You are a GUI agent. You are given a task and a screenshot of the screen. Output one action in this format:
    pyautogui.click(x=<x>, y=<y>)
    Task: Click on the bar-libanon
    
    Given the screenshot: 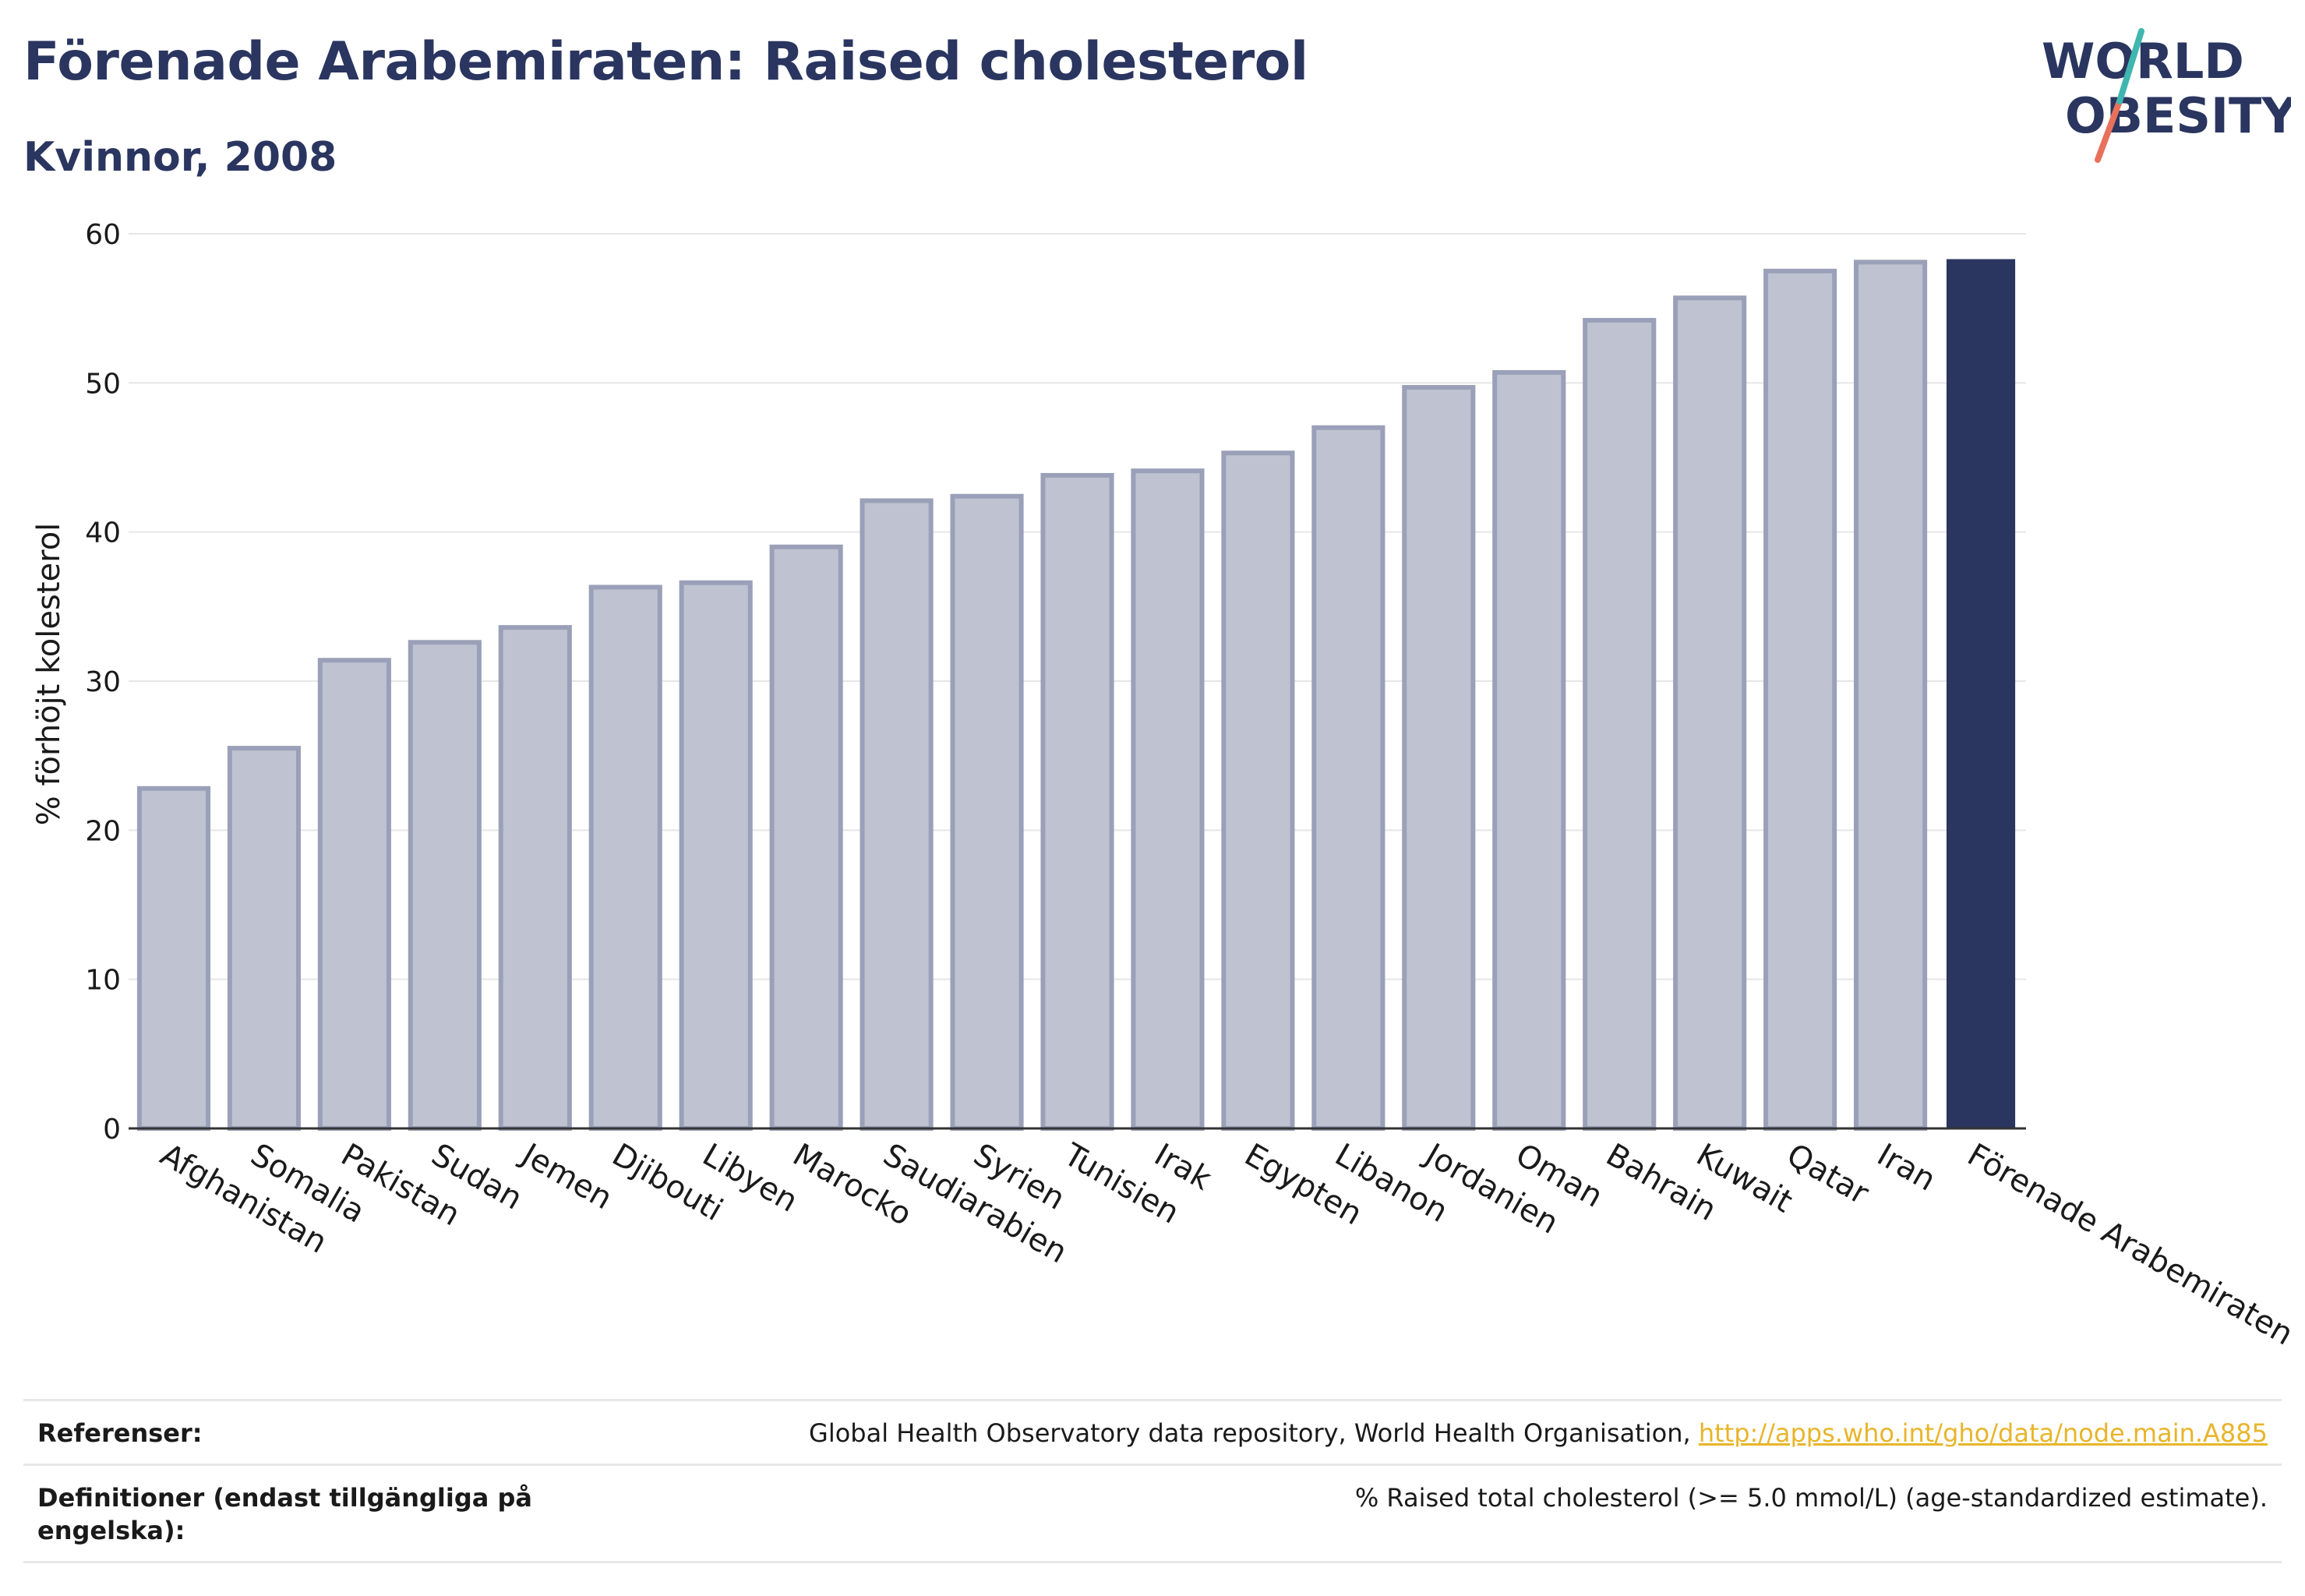 What is the action you would take?
    pyautogui.click(x=1348, y=778)
    